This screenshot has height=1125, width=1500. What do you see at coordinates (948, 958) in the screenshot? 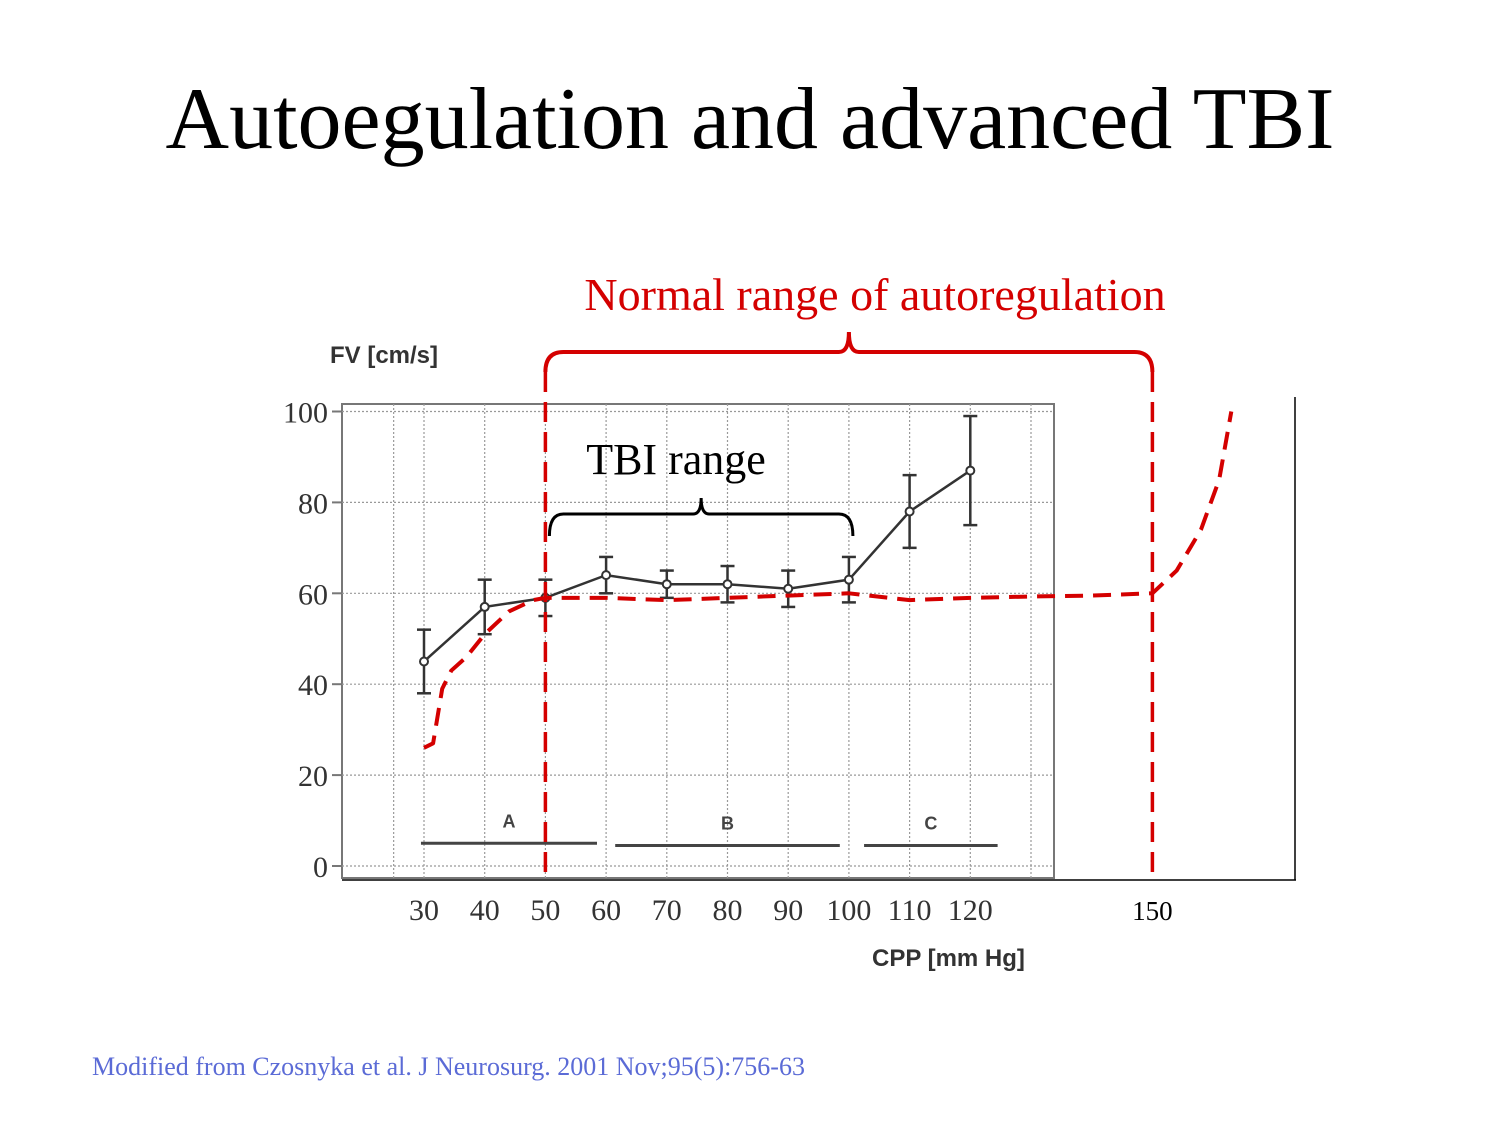
I see `x-axis-label: CPP [mm Hg]` at bounding box center [948, 958].